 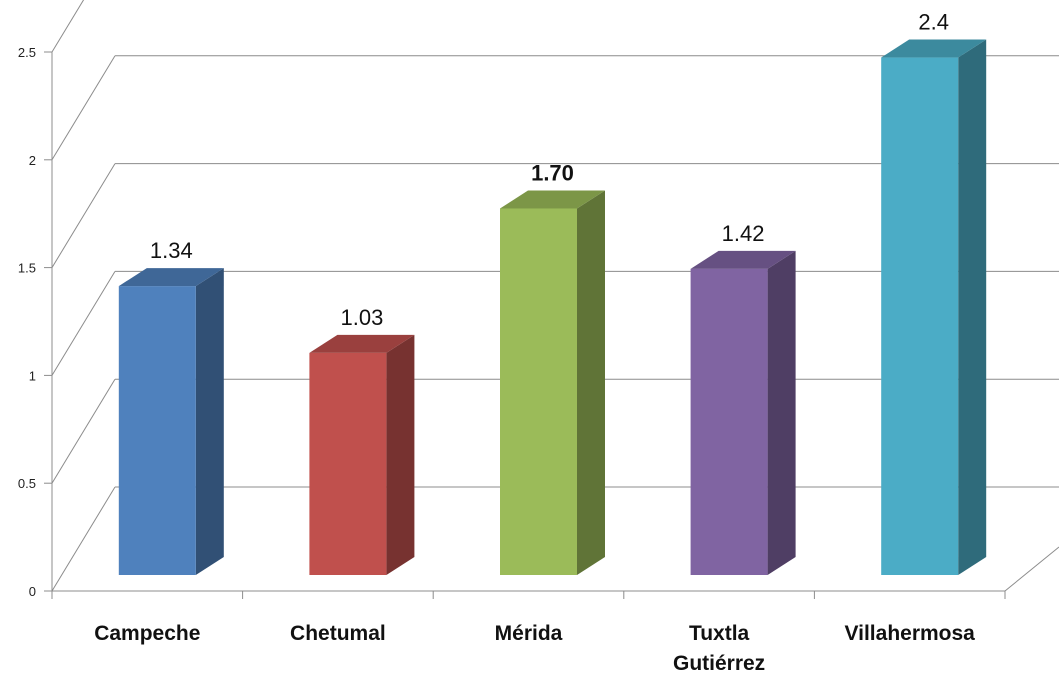 What do you see at coordinates (529, 633) in the screenshot?
I see `category-label: Mérida` at bounding box center [529, 633].